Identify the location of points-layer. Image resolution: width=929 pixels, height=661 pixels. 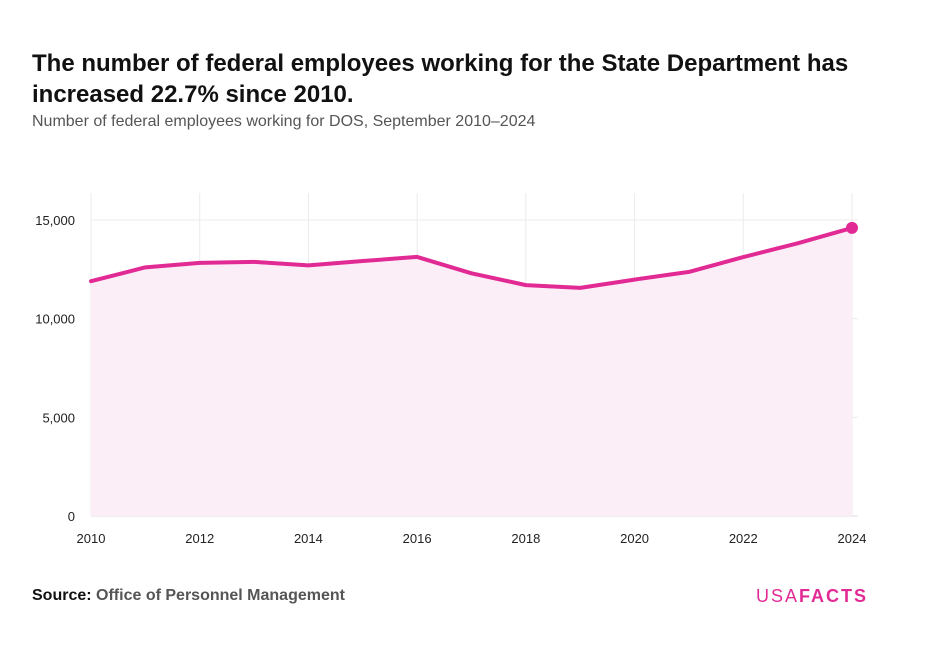
(852, 227).